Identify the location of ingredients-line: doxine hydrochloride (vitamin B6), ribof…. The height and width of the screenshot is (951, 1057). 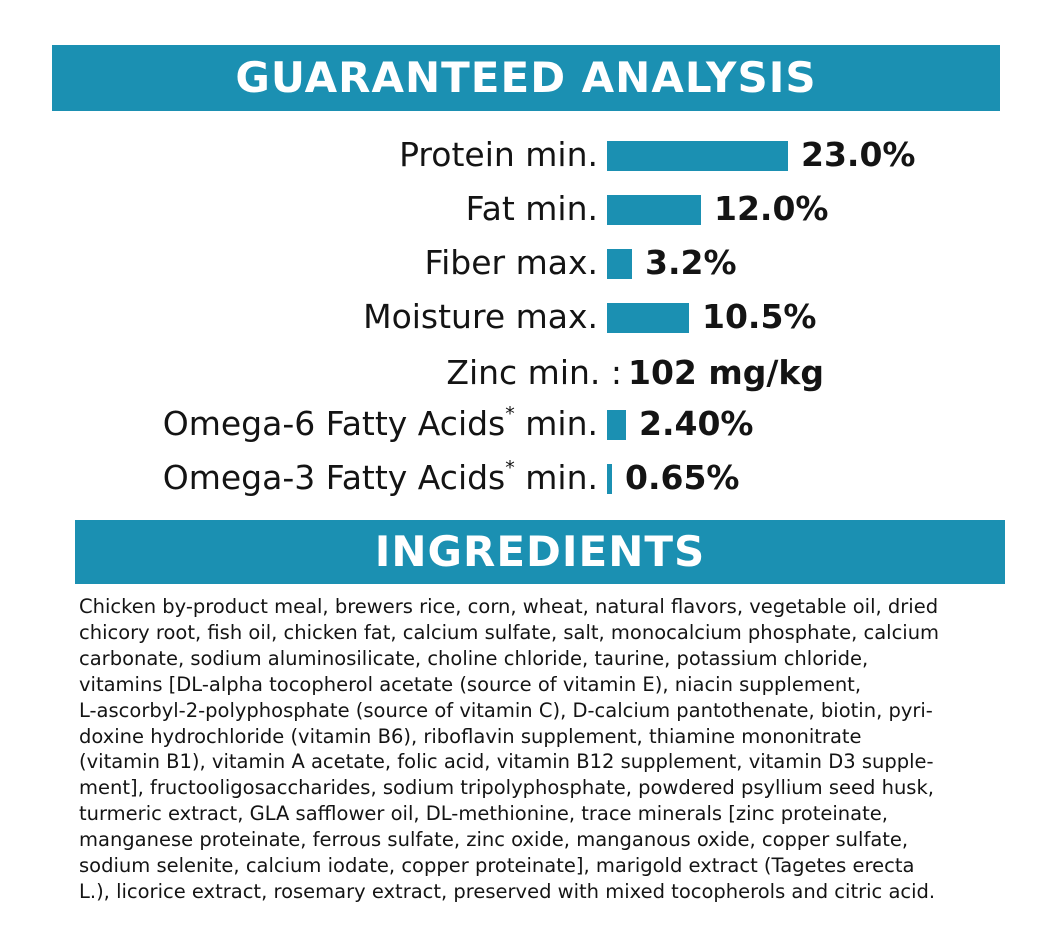
(470, 736).